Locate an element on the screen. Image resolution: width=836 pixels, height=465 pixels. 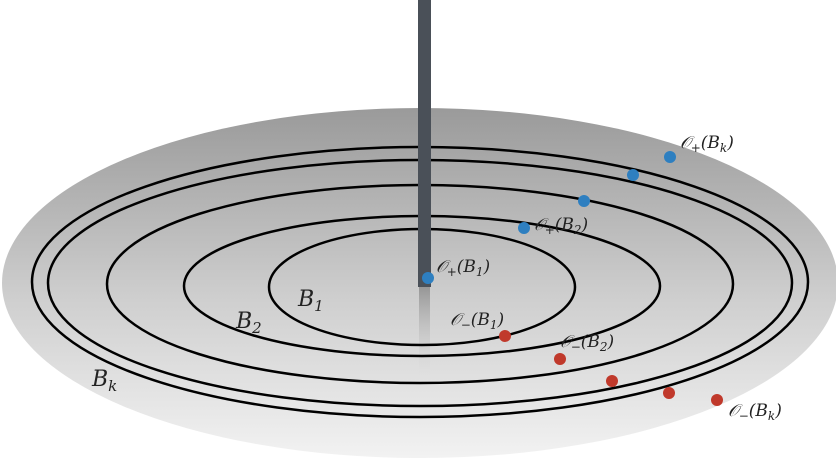
positive-orbit-points is located at coordinates (549, 217).